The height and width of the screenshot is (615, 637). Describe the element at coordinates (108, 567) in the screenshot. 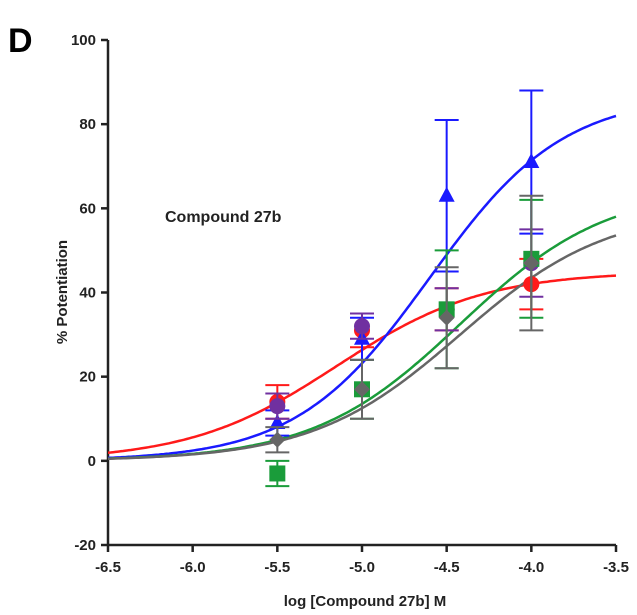

I see `x-tick-label: -6.5` at that location.